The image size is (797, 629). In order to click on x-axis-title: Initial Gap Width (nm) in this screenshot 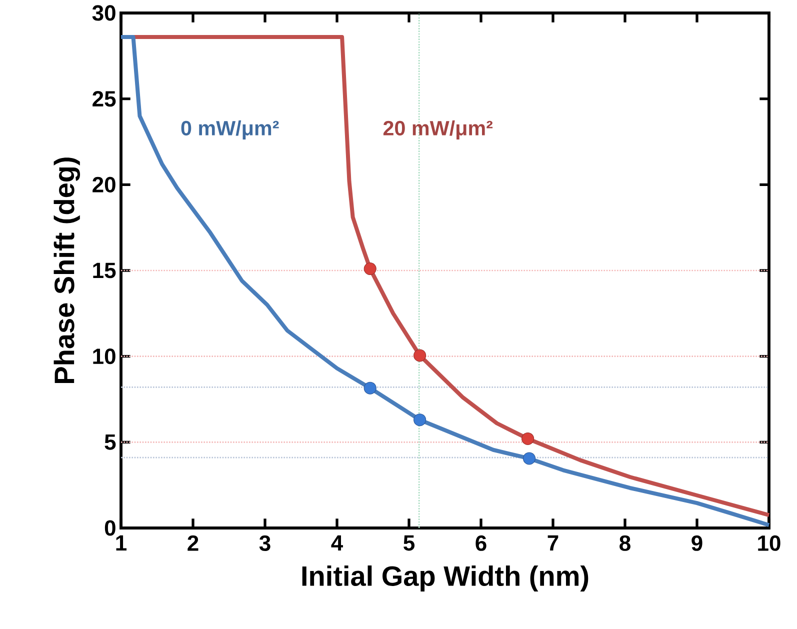, I will do `click(445, 578)`.